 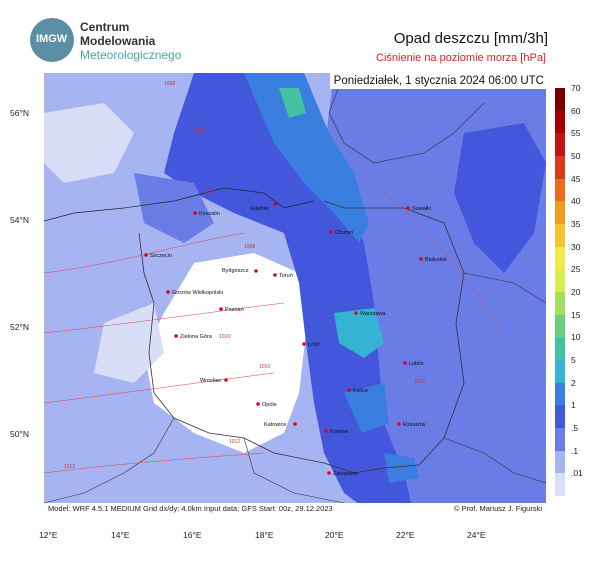 I want to click on colorbar-label: 45, so click(x=576, y=178).